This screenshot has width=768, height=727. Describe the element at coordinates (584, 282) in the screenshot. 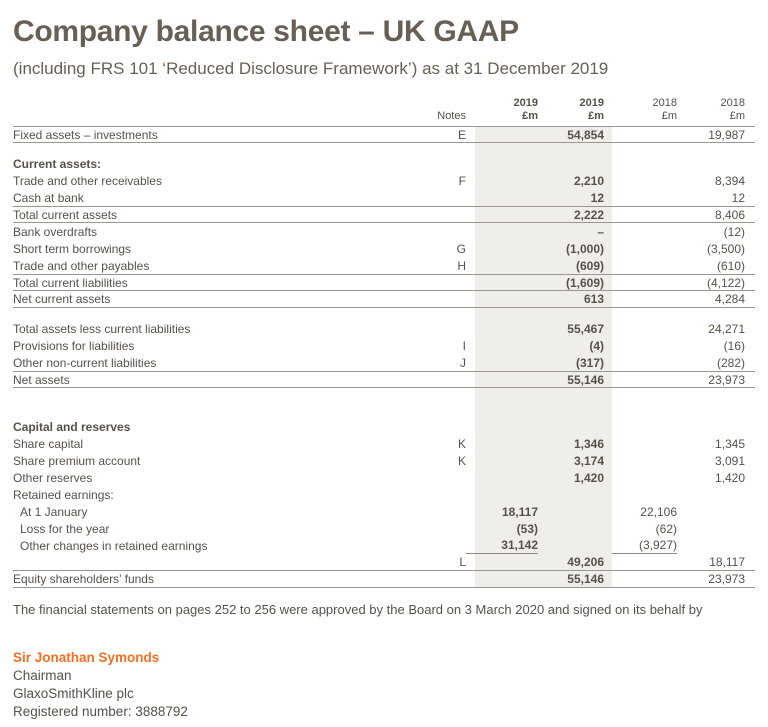

I see `row-2019-b: (1,609)` at that location.